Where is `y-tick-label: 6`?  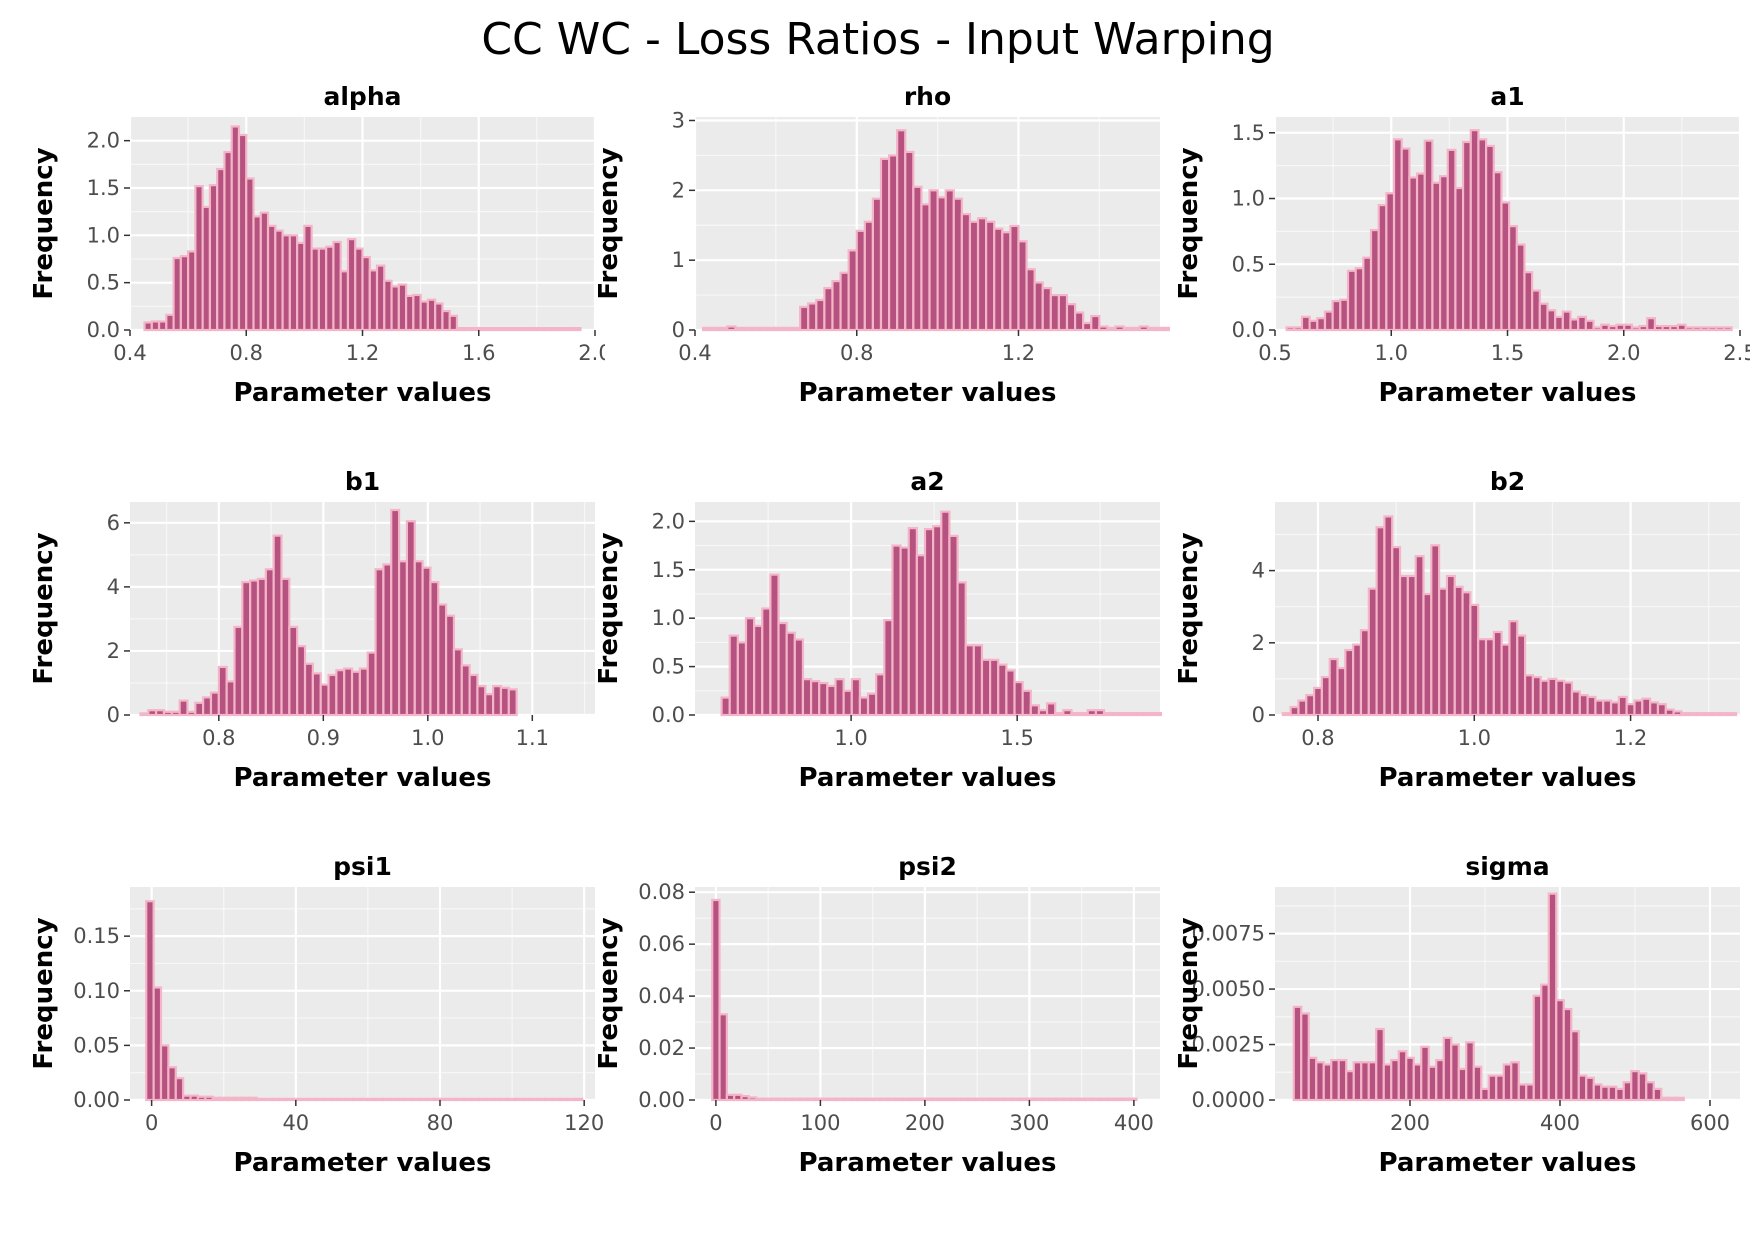 y-tick-label: 6 is located at coordinates (113, 523).